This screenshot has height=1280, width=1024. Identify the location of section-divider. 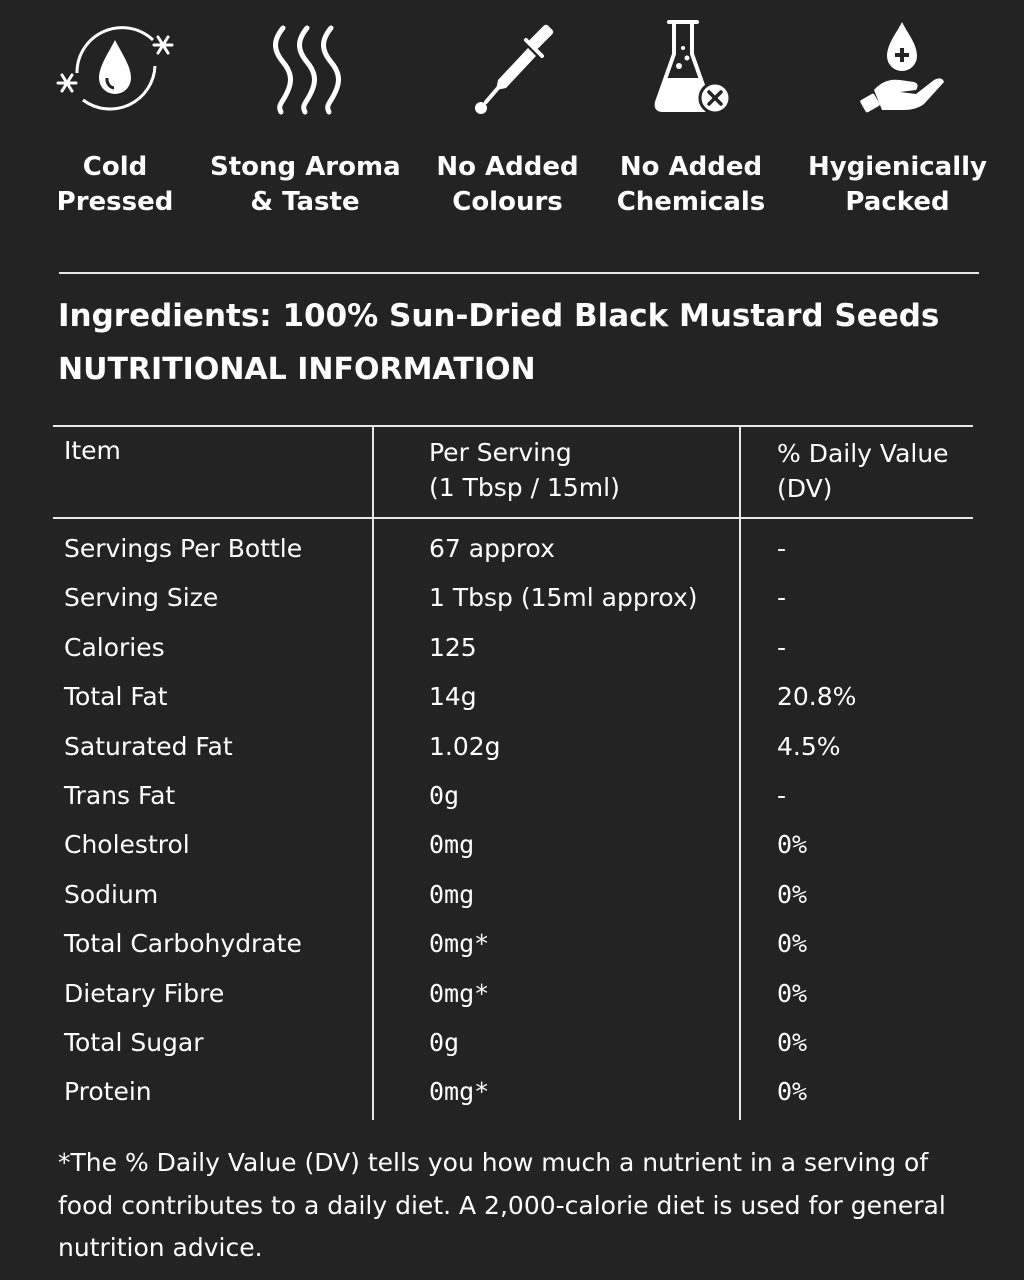
(519, 273).